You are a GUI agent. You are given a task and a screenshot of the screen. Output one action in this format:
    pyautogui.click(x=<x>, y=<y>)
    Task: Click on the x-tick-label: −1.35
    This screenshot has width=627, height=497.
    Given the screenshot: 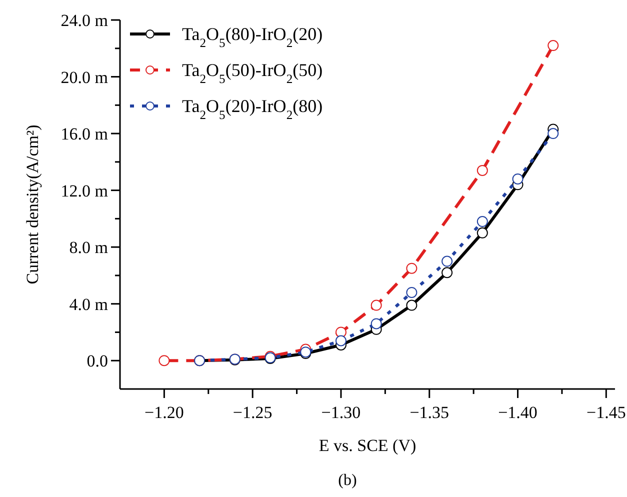 What is the action you would take?
    pyautogui.click(x=430, y=412)
    